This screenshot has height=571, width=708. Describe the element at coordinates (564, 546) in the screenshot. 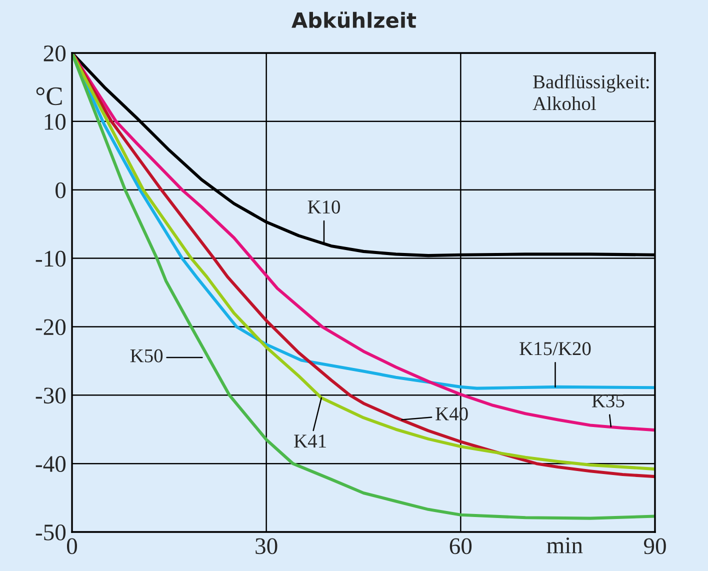

I see `x-axis-title: min` at that location.